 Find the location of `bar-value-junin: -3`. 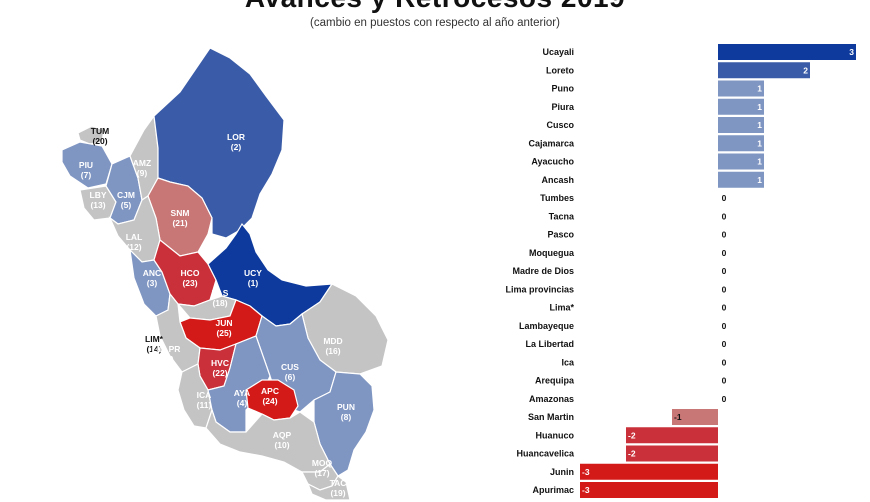

bar-value-junin: -3 is located at coordinates (586, 472).